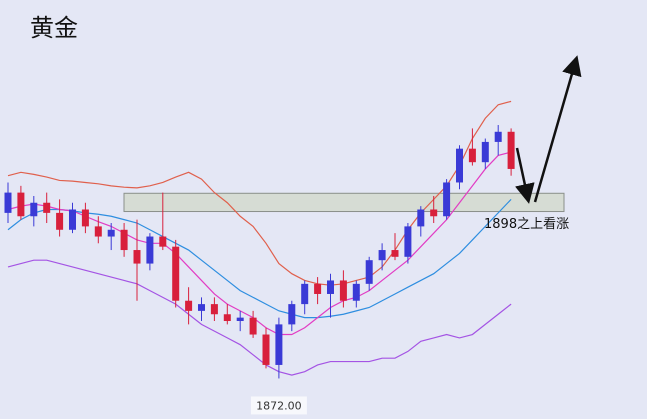 The height and width of the screenshot is (419, 647). I want to click on low-label-box, so click(278, 405).